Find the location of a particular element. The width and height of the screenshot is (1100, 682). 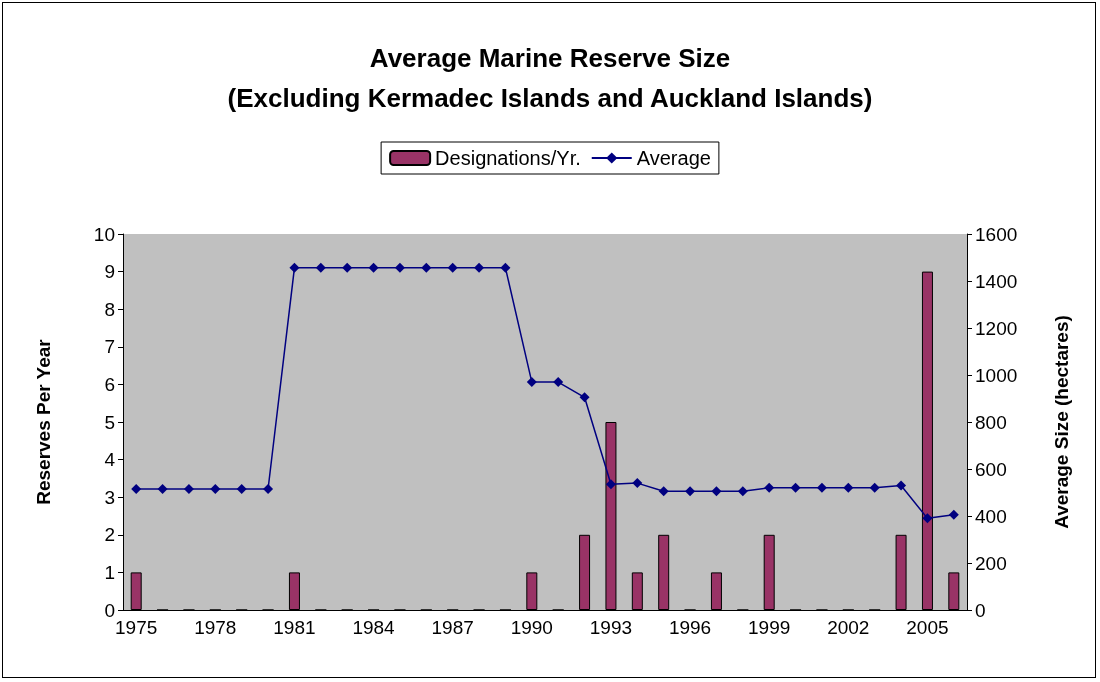

y2-tick-label: 1600 is located at coordinates (996, 234).